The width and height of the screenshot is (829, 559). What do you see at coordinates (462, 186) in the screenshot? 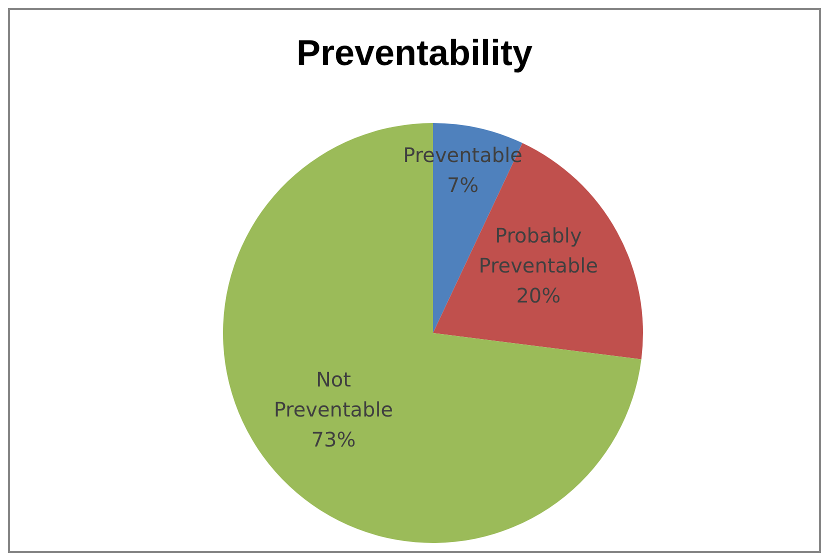
I see `data-label: 7%` at bounding box center [462, 186].